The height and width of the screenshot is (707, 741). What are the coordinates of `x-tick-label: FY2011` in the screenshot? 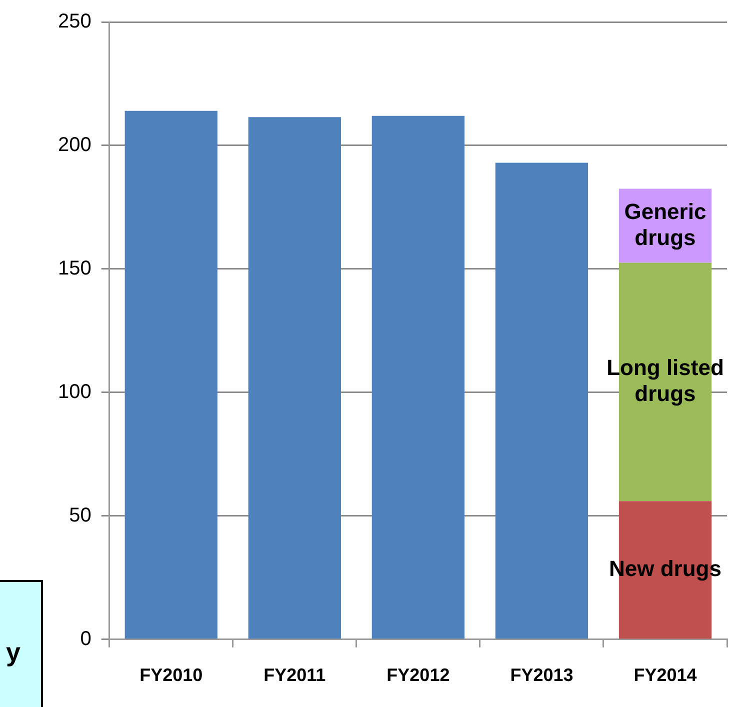 It's located at (295, 675).